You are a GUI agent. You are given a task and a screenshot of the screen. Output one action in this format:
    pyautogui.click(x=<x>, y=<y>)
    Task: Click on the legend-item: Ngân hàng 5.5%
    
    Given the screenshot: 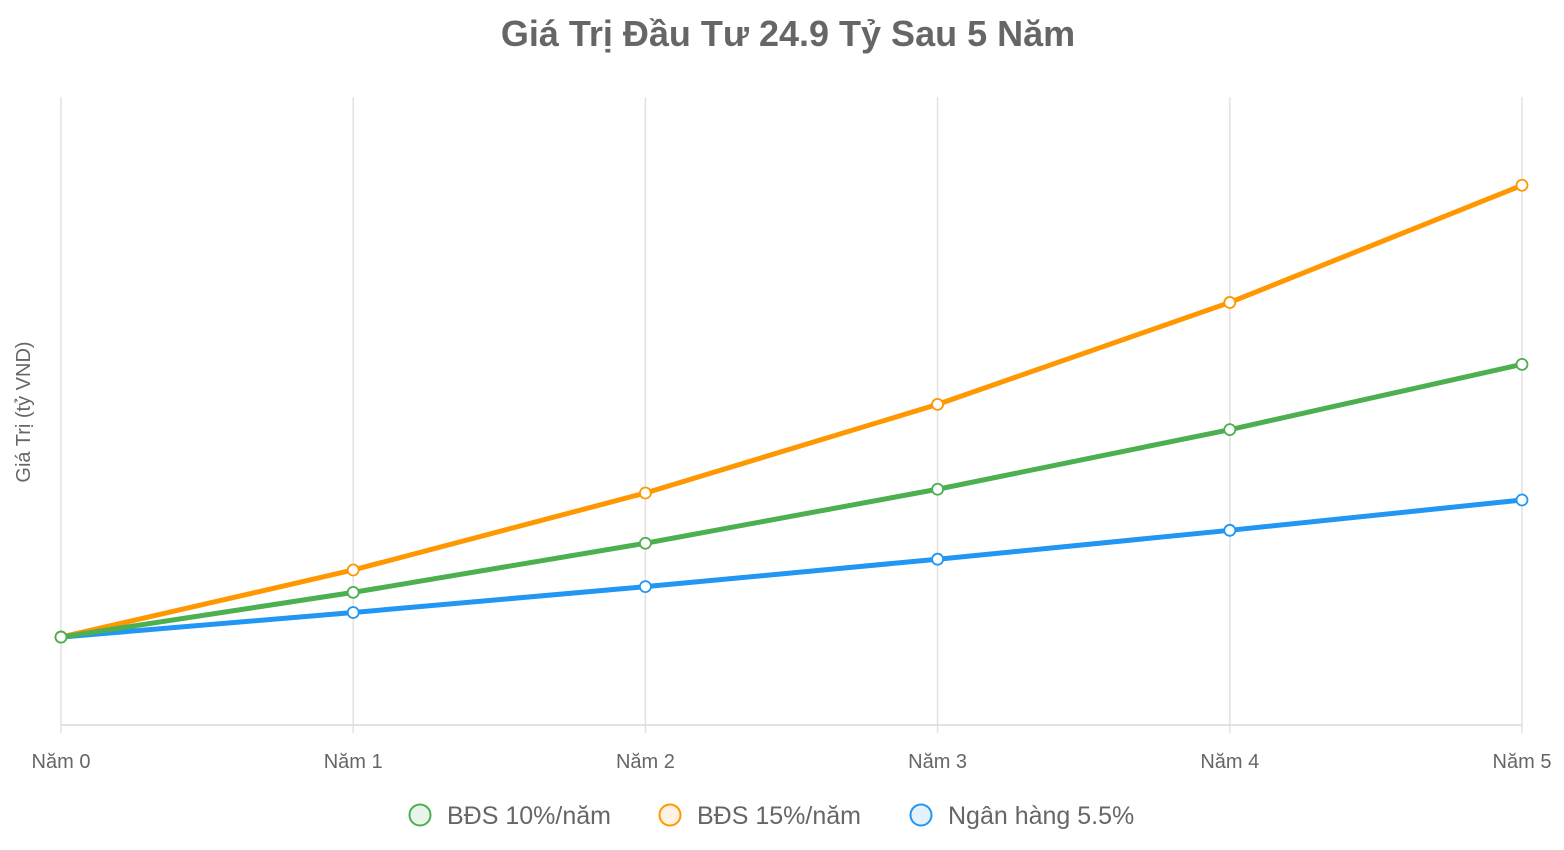 What is the action you would take?
    pyautogui.click(x=1022, y=816)
    